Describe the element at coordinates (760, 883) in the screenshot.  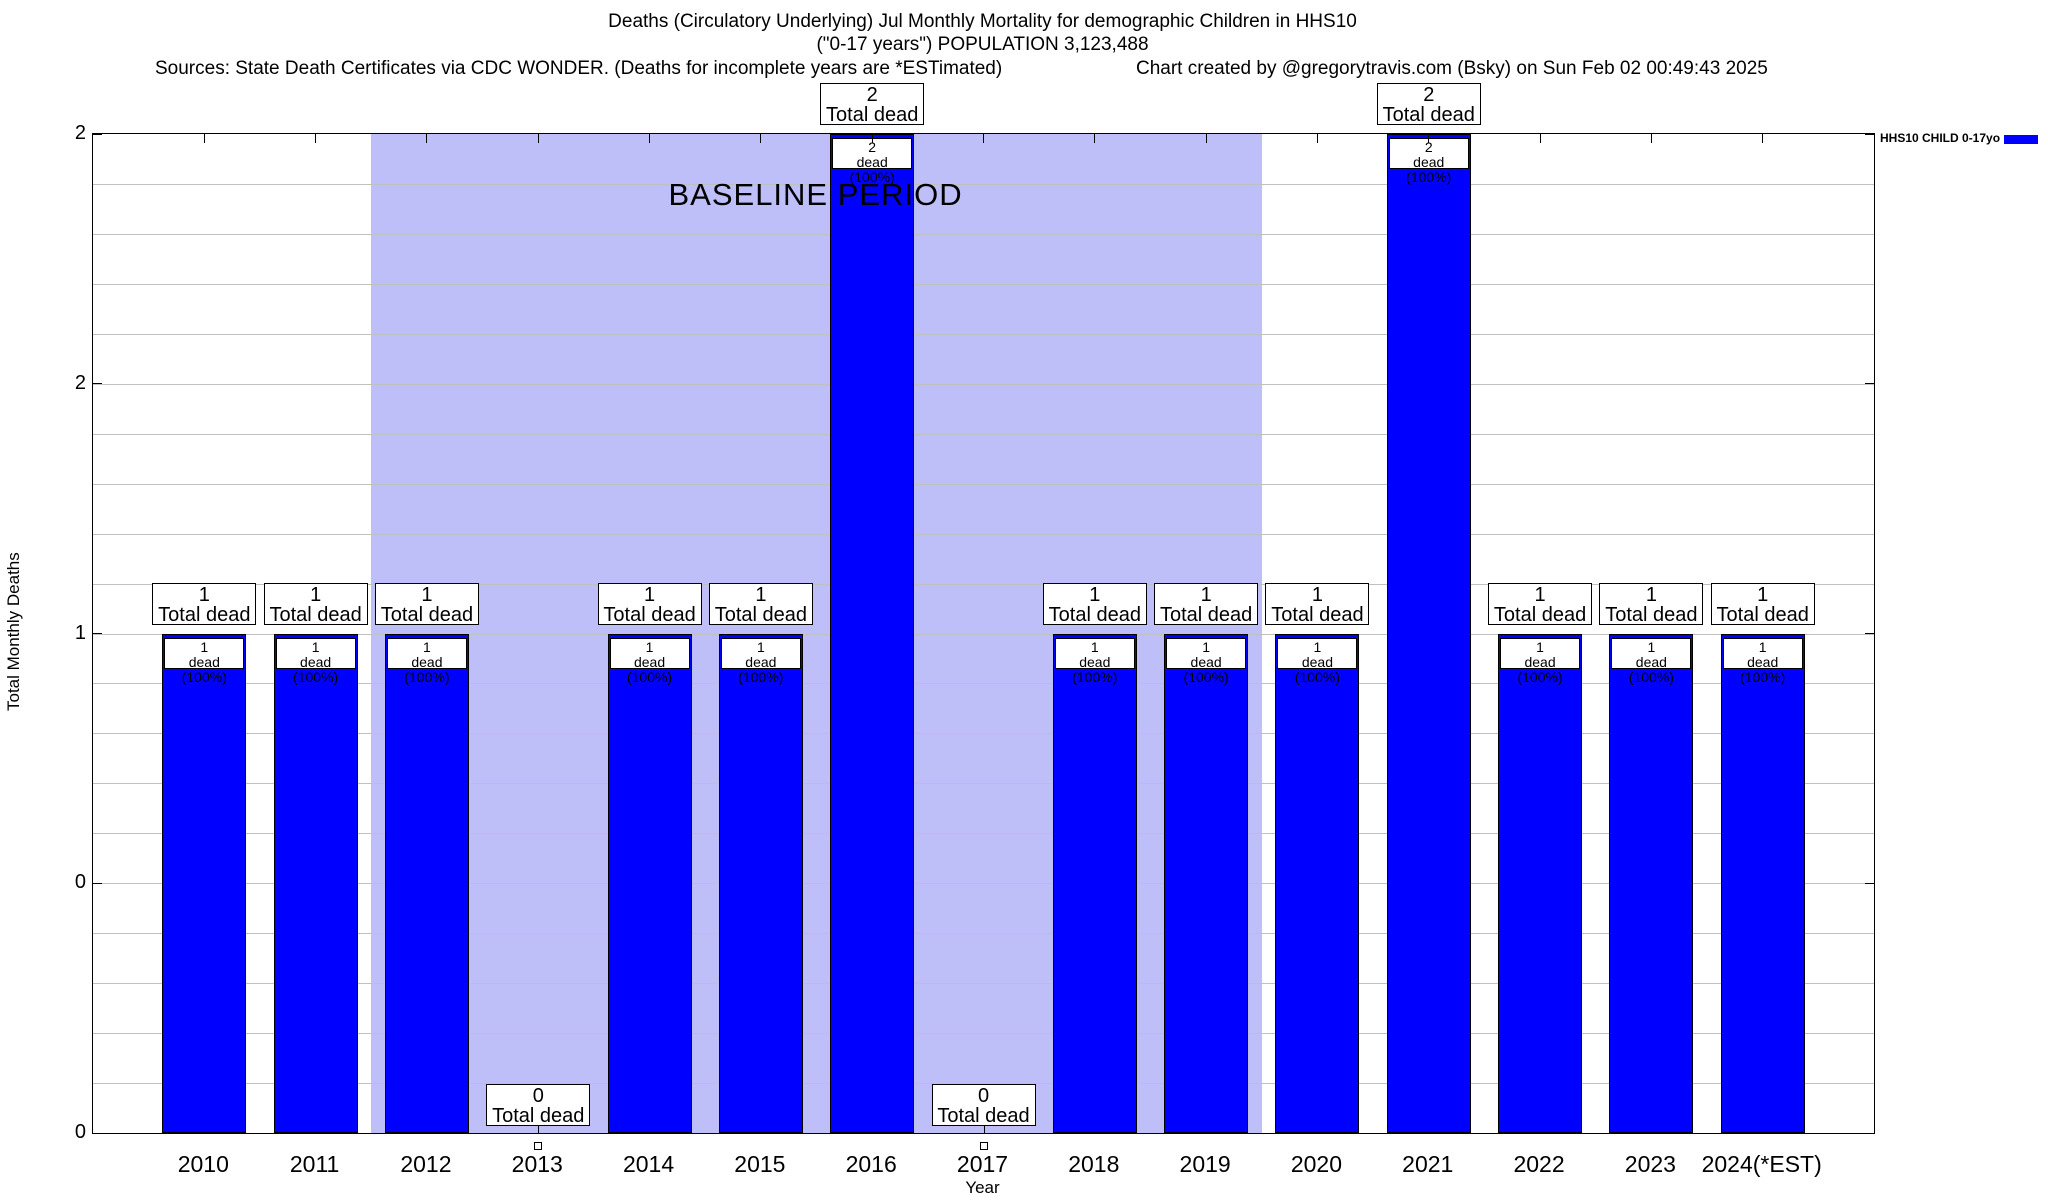
I see `bar-2015` at that location.